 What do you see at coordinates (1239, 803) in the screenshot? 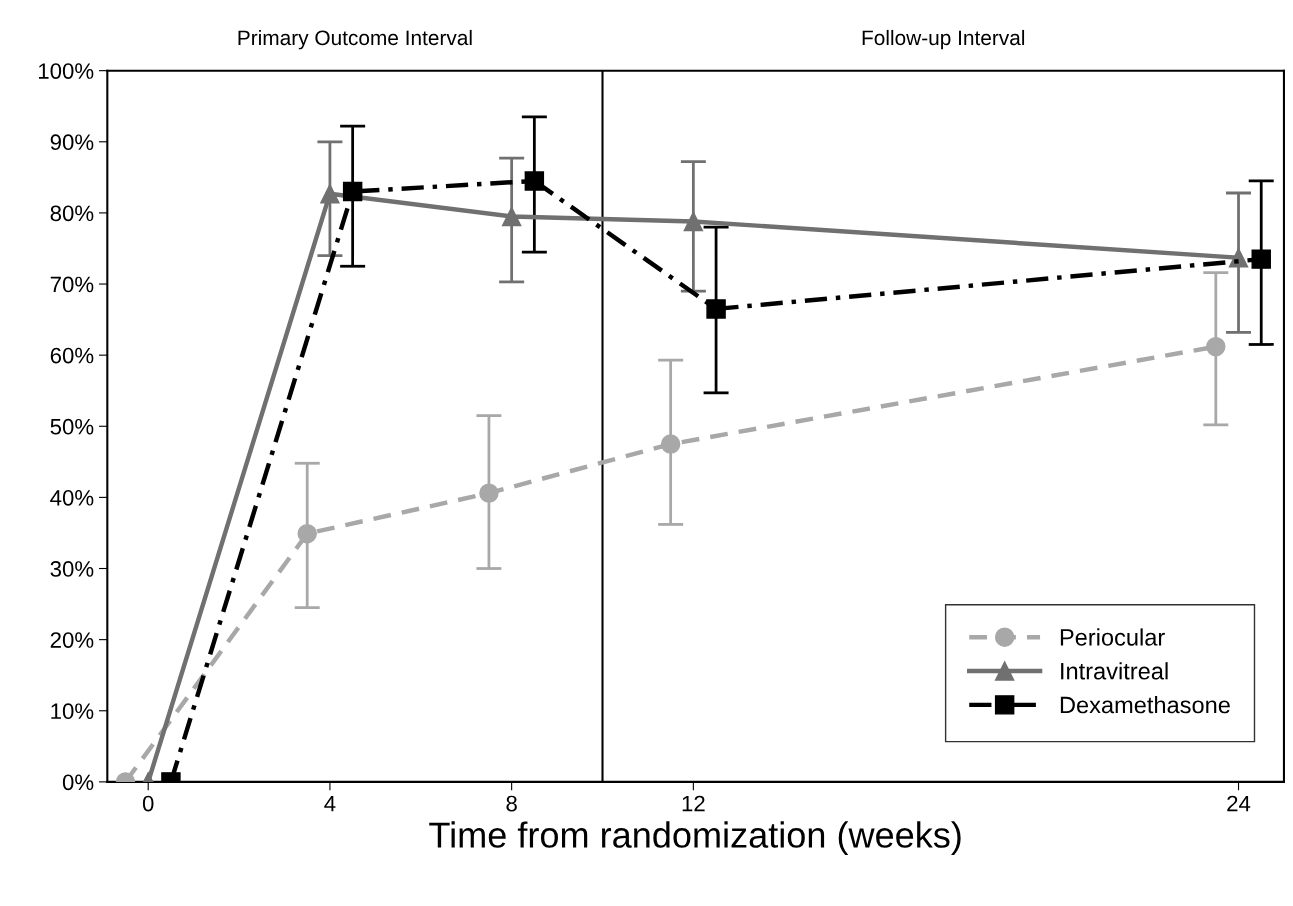
I see `x-tick-label: 24` at bounding box center [1239, 803].